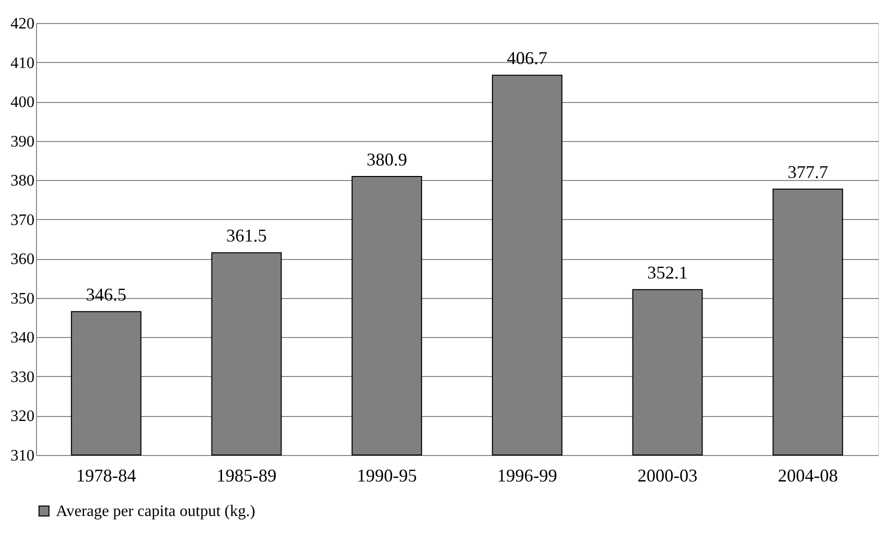 This screenshot has width=895, height=536. Describe the element at coordinates (22, 181) in the screenshot. I see `y-tick-label: 380` at that location.